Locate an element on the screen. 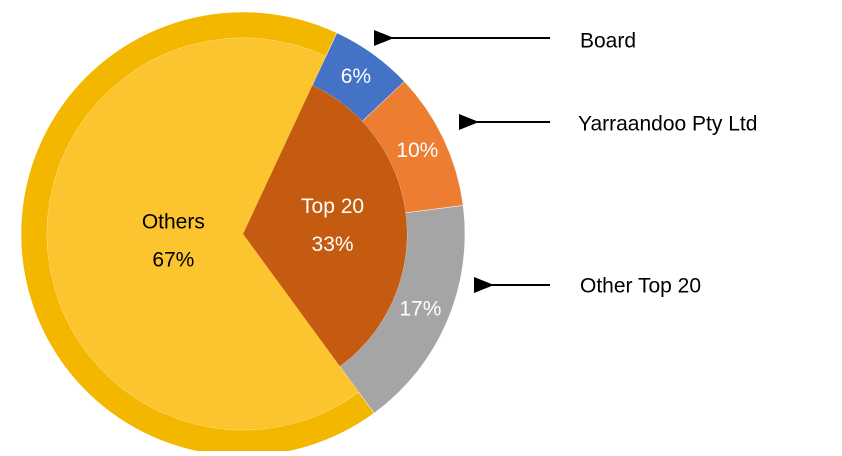 The width and height of the screenshot is (842, 456). data-label: 17% is located at coordinates (420, 309).